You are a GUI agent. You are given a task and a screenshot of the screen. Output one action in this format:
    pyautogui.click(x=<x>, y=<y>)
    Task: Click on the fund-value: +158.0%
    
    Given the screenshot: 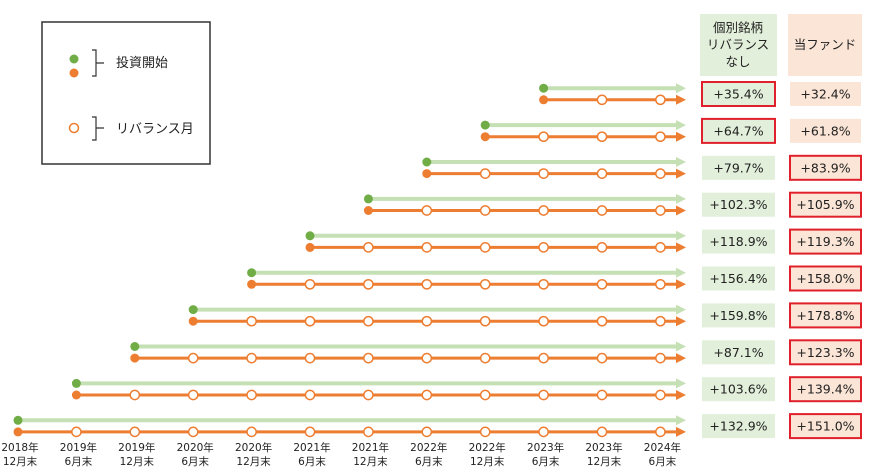 What is the action you would take?
    pyautogui.click(x=825, y=278)
    